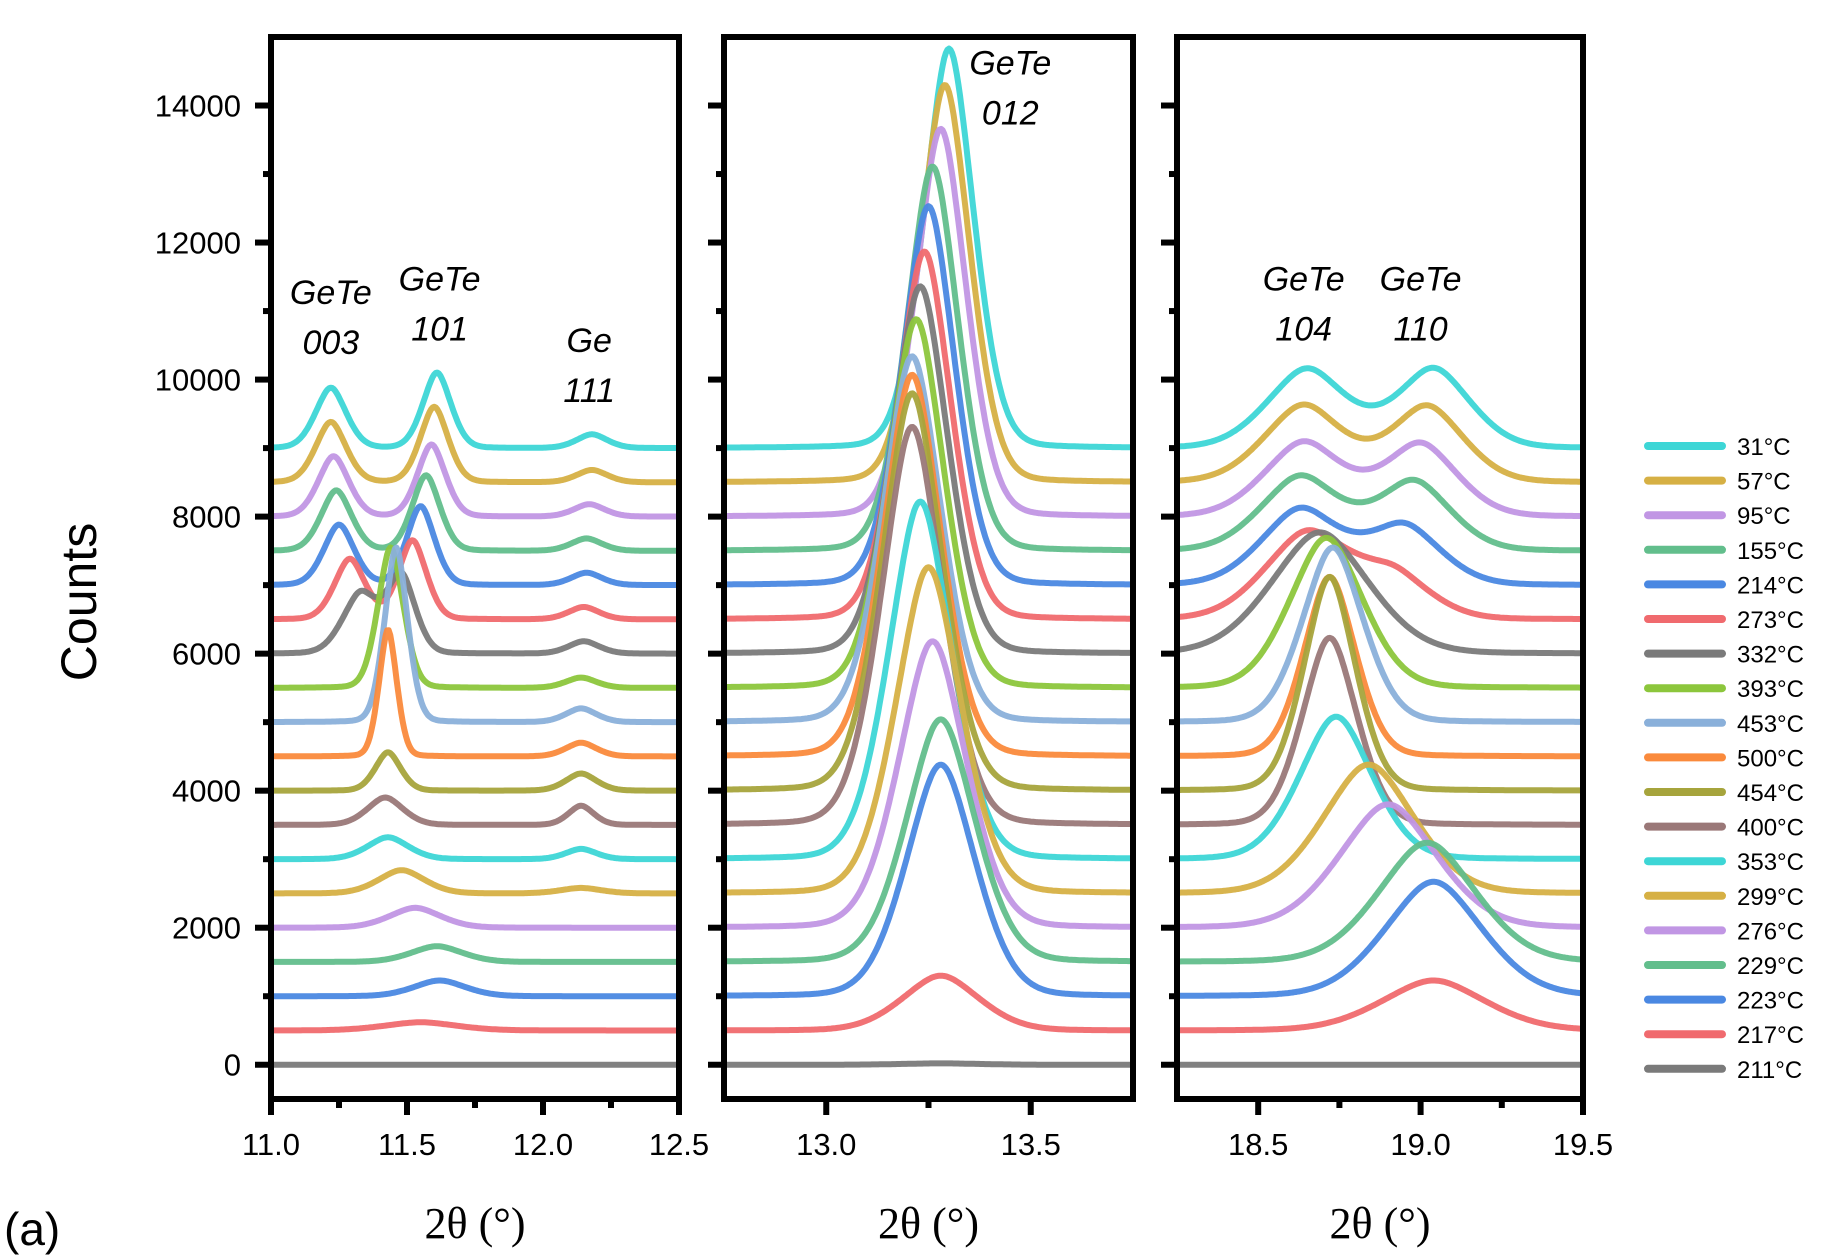 The width and height of the screenshot is (1822, 1259). What do you see at coordinates (407, 1144) in the screenshot?
I see `x-tick-label: 11.5` at bounding box center [407, 1144].